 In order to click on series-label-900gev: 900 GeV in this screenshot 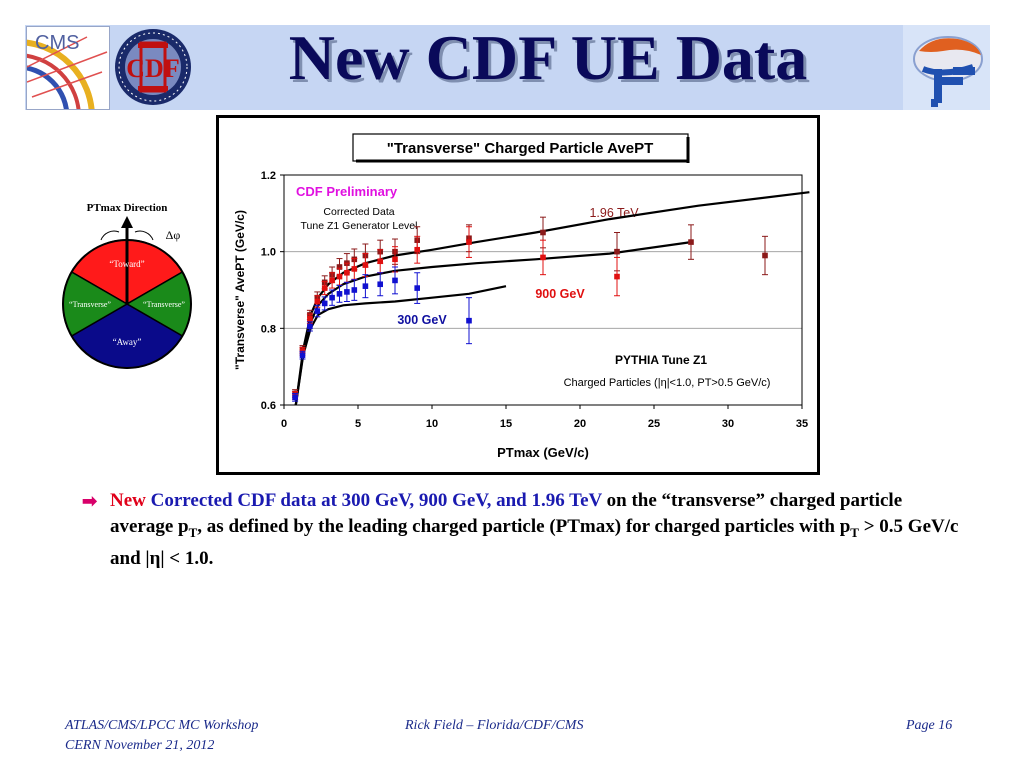, I will do `click(560, 294)`.